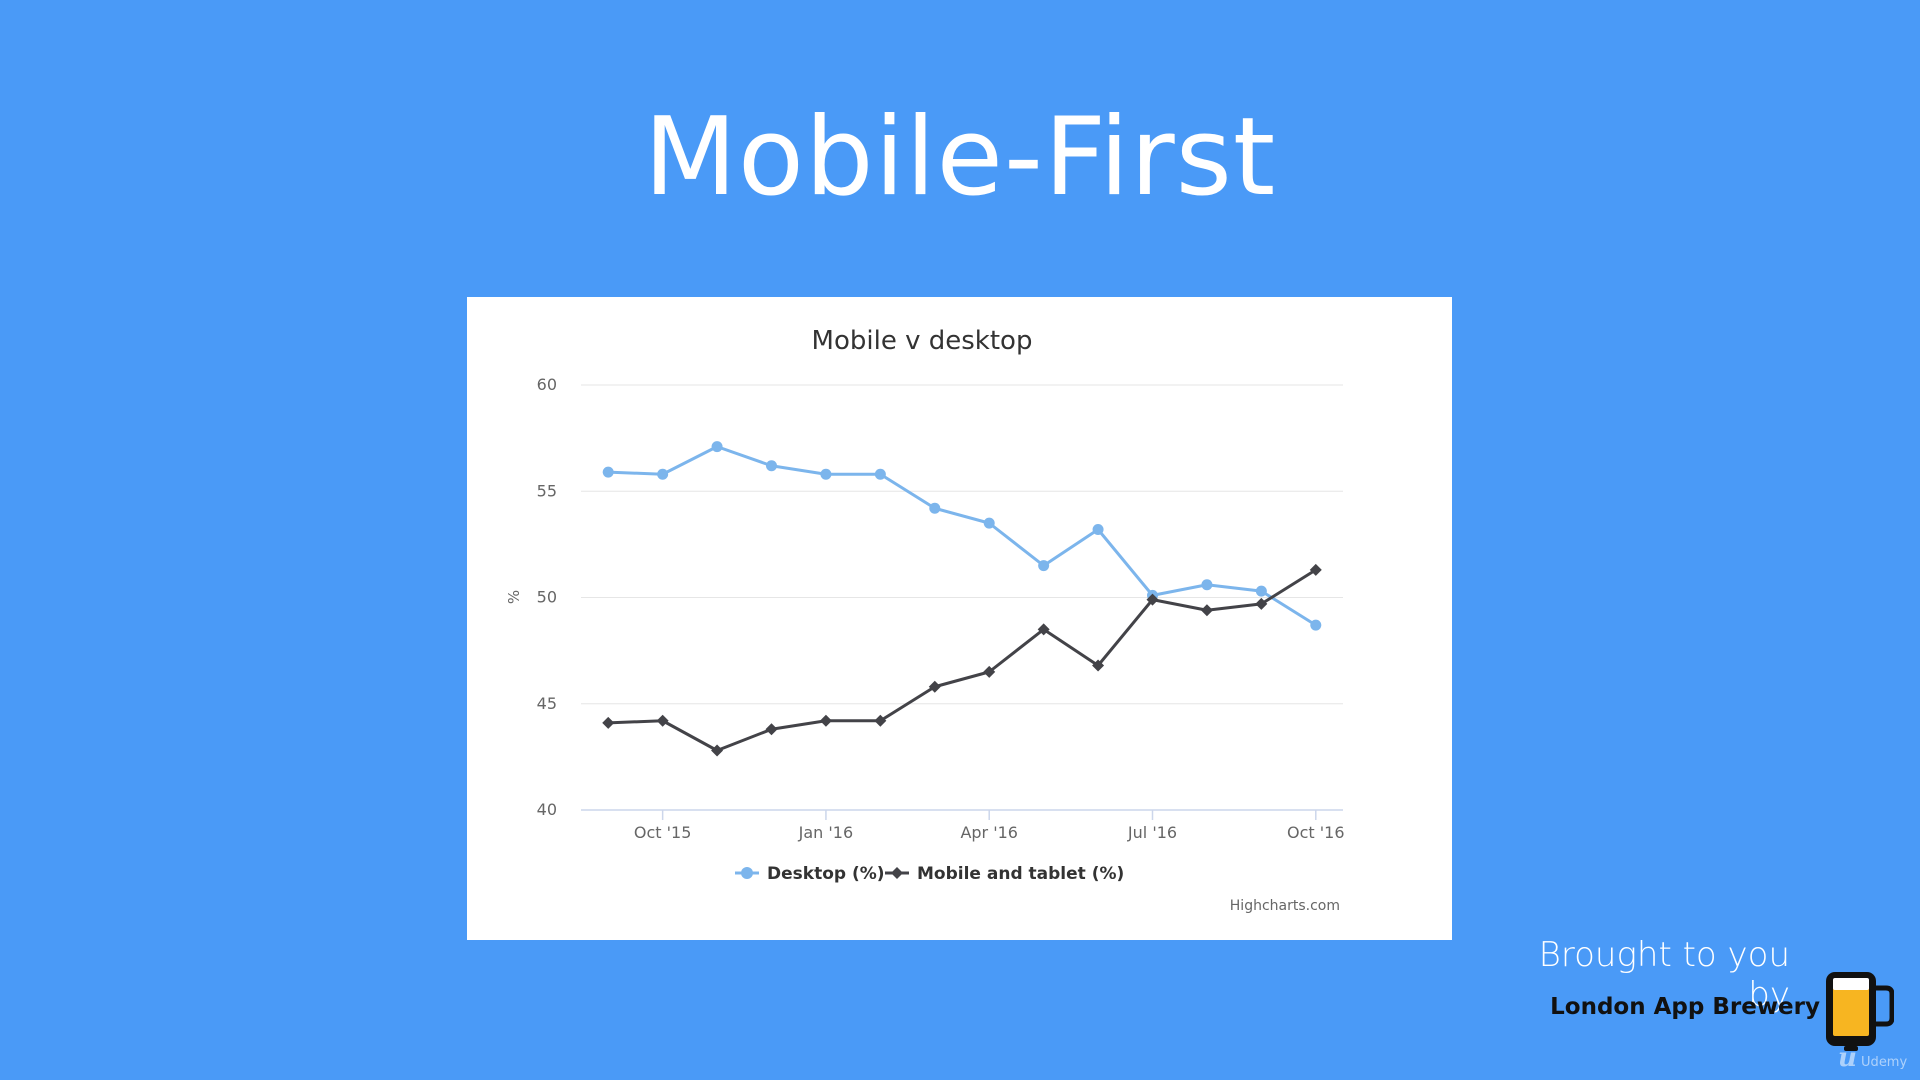  What do you see at coordinates (1284, 906) in the screenshot?
I see `chart-credits: Highcharts.com` at bounding box center [1284, 906].